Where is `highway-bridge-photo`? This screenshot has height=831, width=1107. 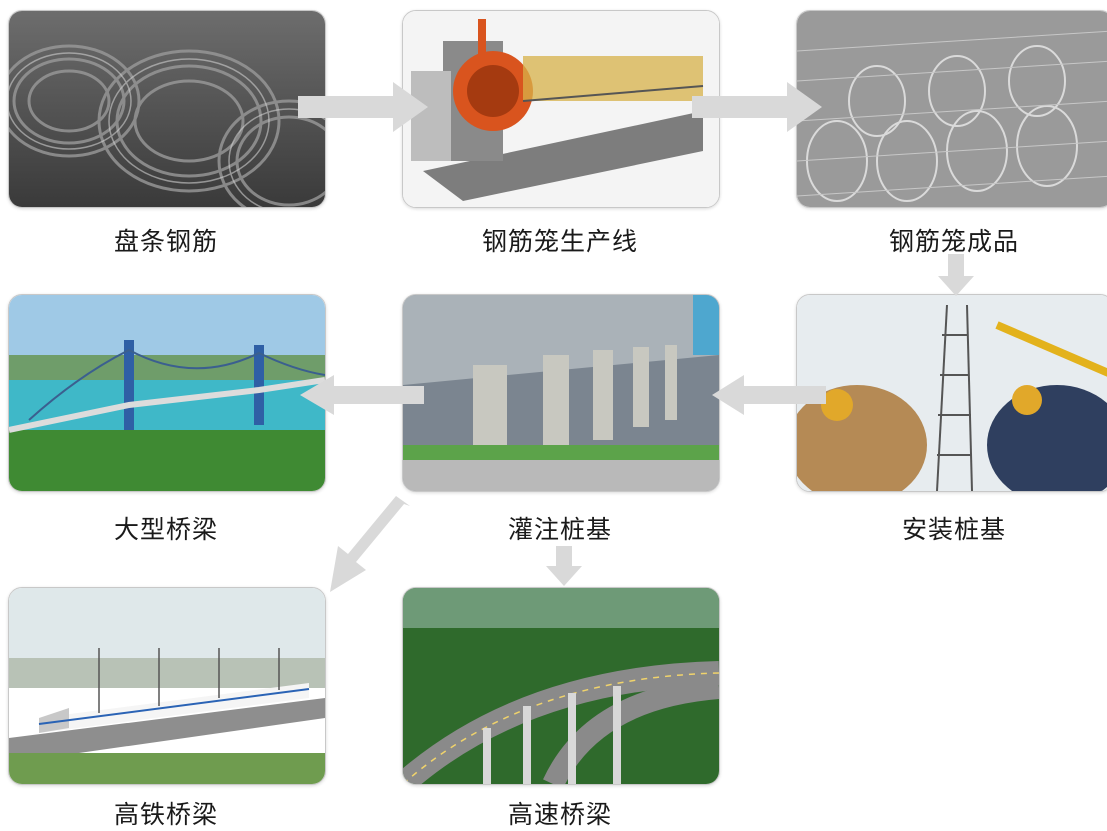 highway-bridge-photo is located at coordinates (561, 686).